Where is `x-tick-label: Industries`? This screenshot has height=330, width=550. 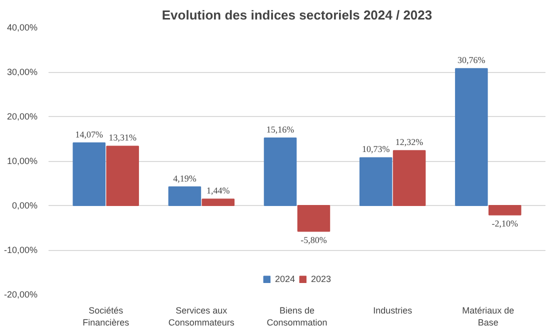 x-tick-label: Industries is located at coordinates (393, 311).